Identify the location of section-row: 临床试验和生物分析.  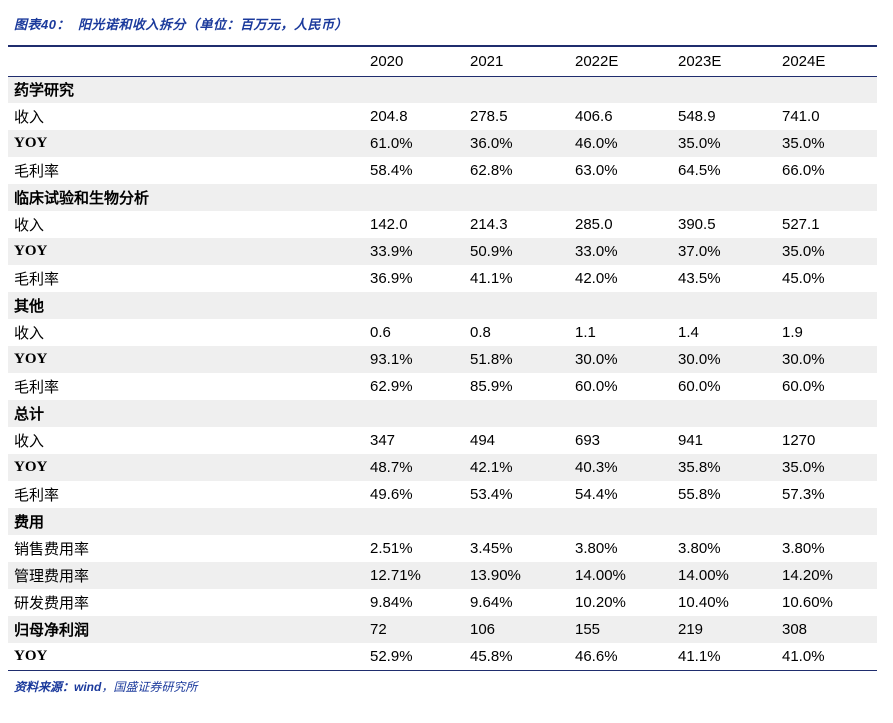
(442, 197).